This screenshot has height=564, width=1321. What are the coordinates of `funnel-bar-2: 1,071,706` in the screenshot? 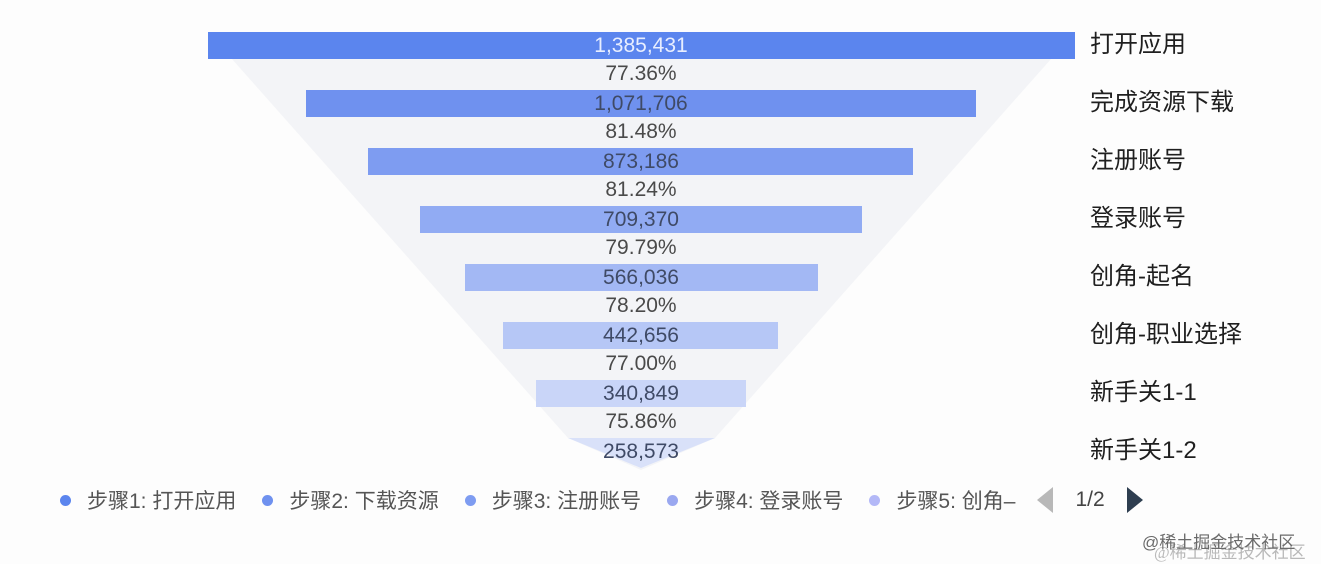 It's located at (641, 103).